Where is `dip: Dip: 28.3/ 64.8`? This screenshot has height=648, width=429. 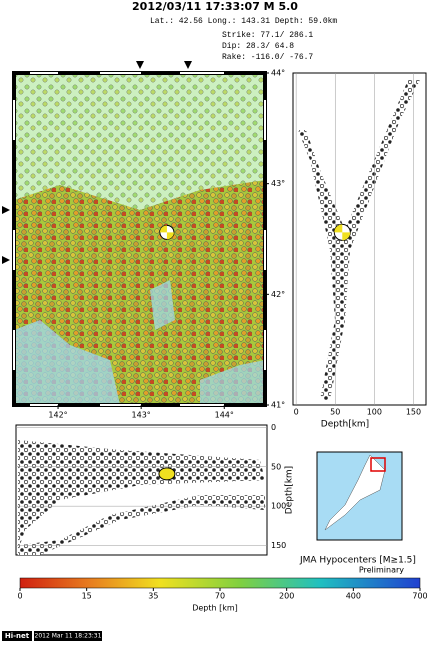
dip: Dip: 28.3/ 64.8 is located at coordinates (258, 46).